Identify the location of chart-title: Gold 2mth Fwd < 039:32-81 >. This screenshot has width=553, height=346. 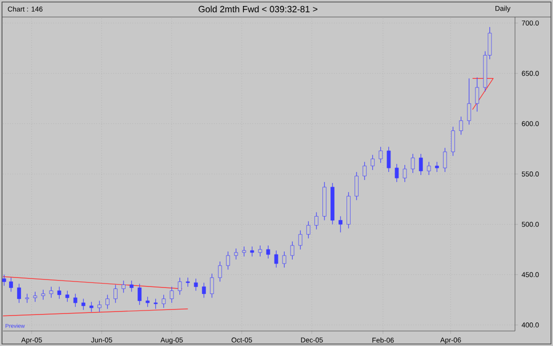
(258, 9).